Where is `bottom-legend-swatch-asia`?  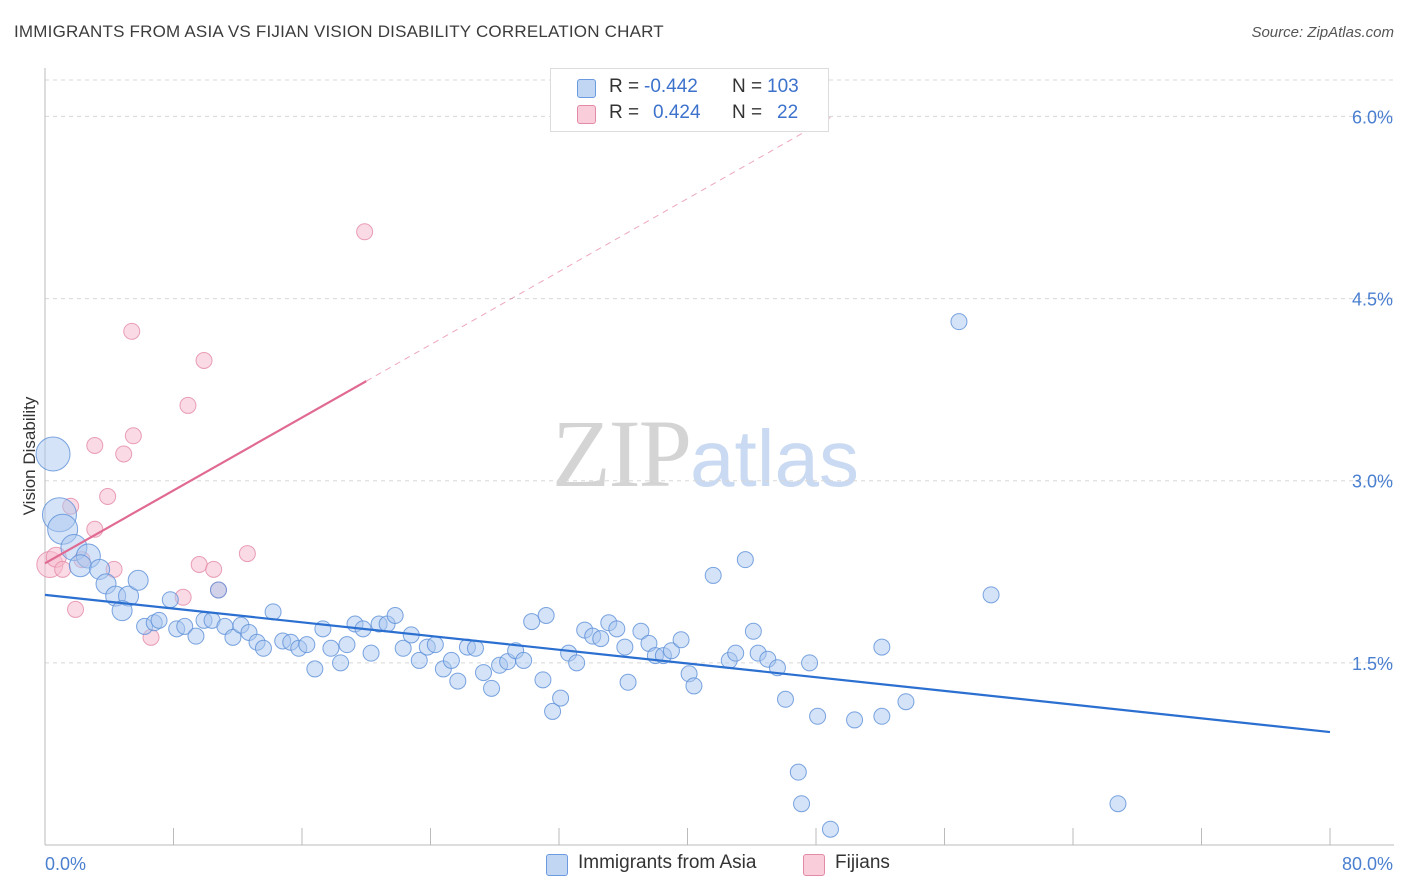
bottom-legend-swatch-asia is located at coordinates (557, 865).